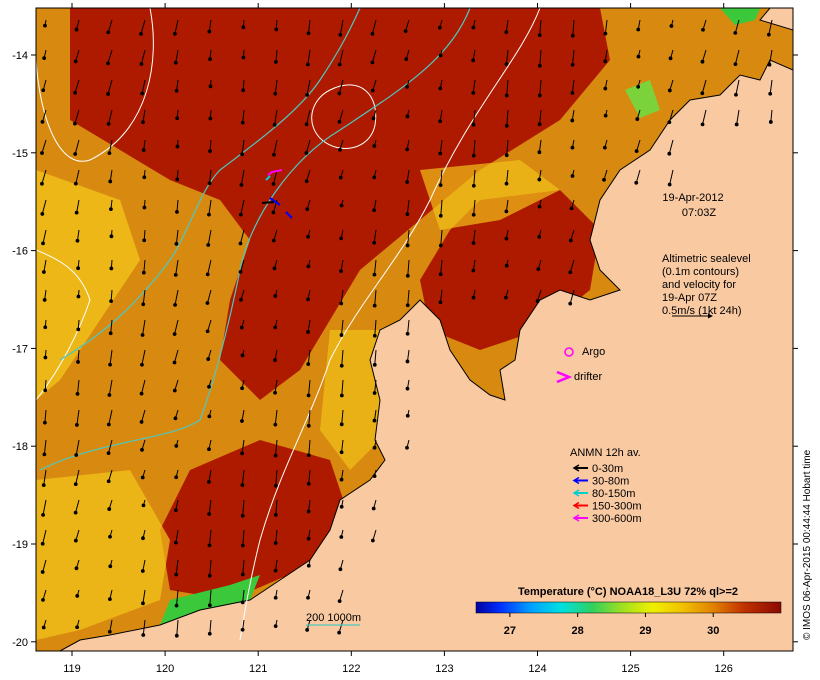 The height and width of the screenshot is (680, 820). What do you see at coordinates (510, 631) in the screenshot?
I see `colorbar-tick-label: 27` at bounding box center [510, 631].